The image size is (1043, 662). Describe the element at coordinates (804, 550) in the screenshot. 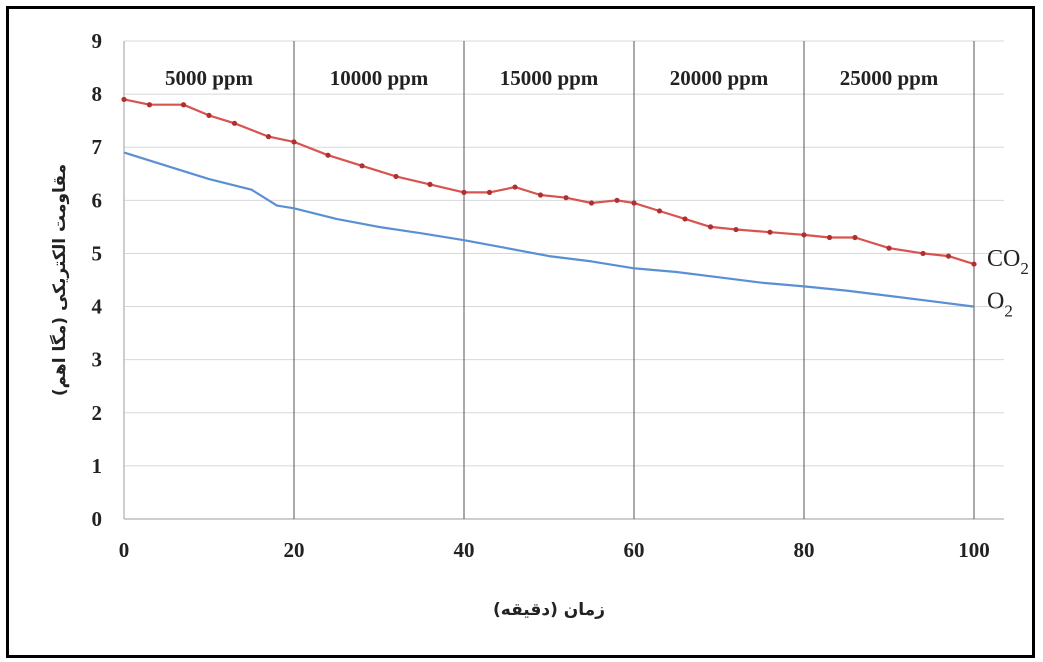

I see `x-tick-label: 80` at that location.